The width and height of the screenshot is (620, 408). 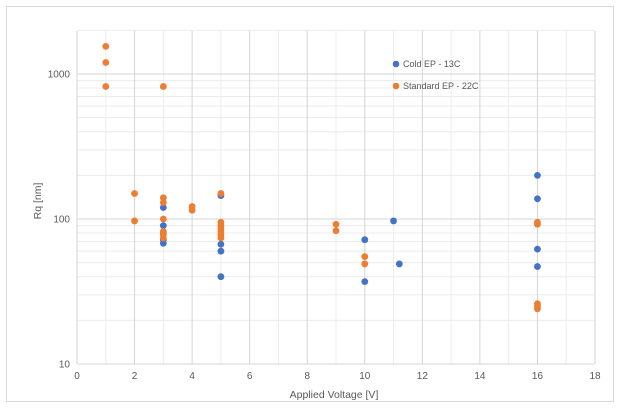 I want to click on legend-label-standard-ep: Standard EP - 22C, so click(x=441, y=86).